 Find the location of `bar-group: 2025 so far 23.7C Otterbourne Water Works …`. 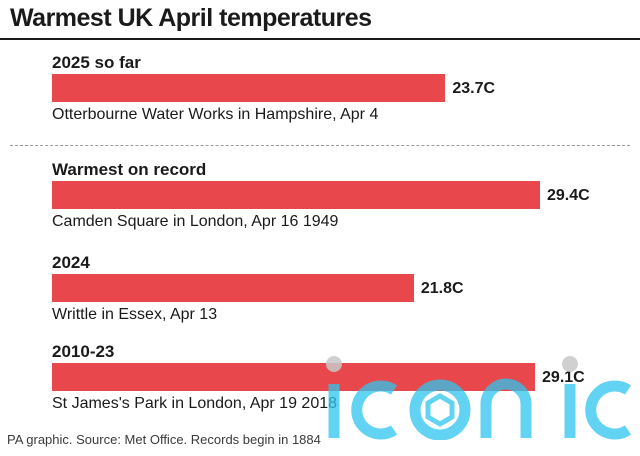

bar-group: 2025 so far 23.7C Otterbourne Water Works … is located at coordinates (342, 88).